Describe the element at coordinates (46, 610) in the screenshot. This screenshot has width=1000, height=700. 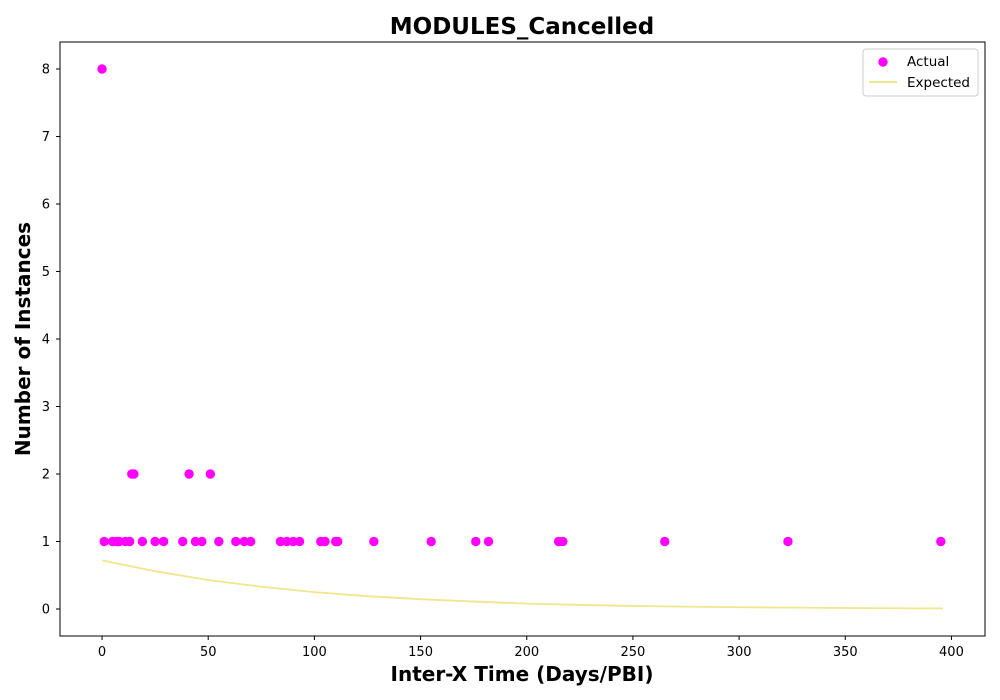
I see `y-tick-label: 0` at that location.